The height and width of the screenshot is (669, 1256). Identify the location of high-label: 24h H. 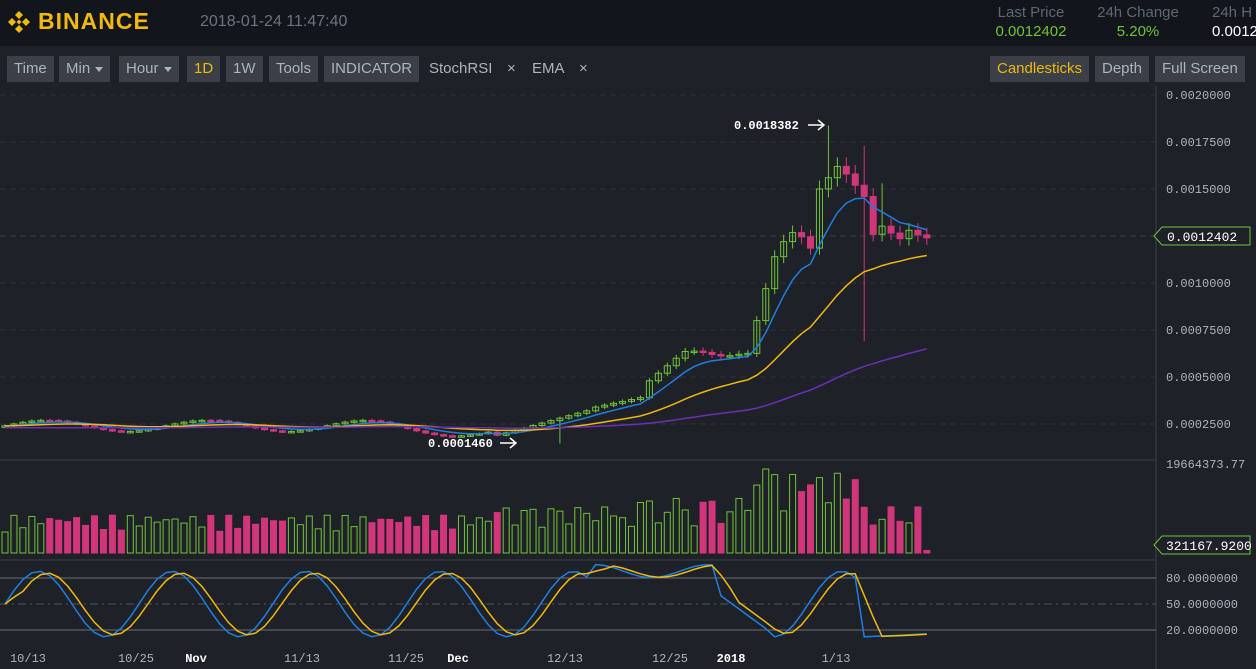
(1232, 12).